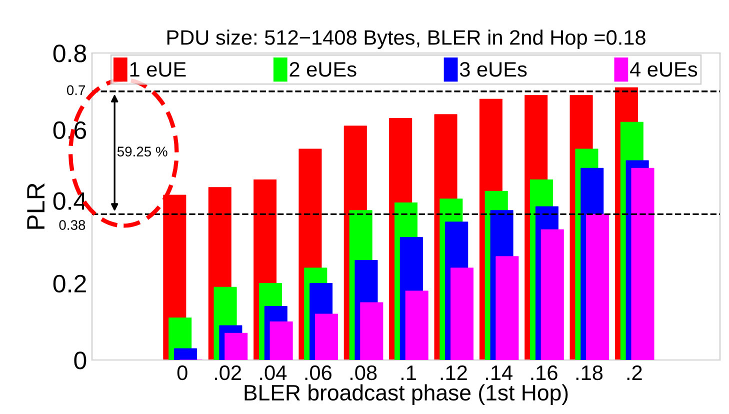 The image size is (729, 414). I want to click on y-tick-label: 0.2, so click(69, 283).